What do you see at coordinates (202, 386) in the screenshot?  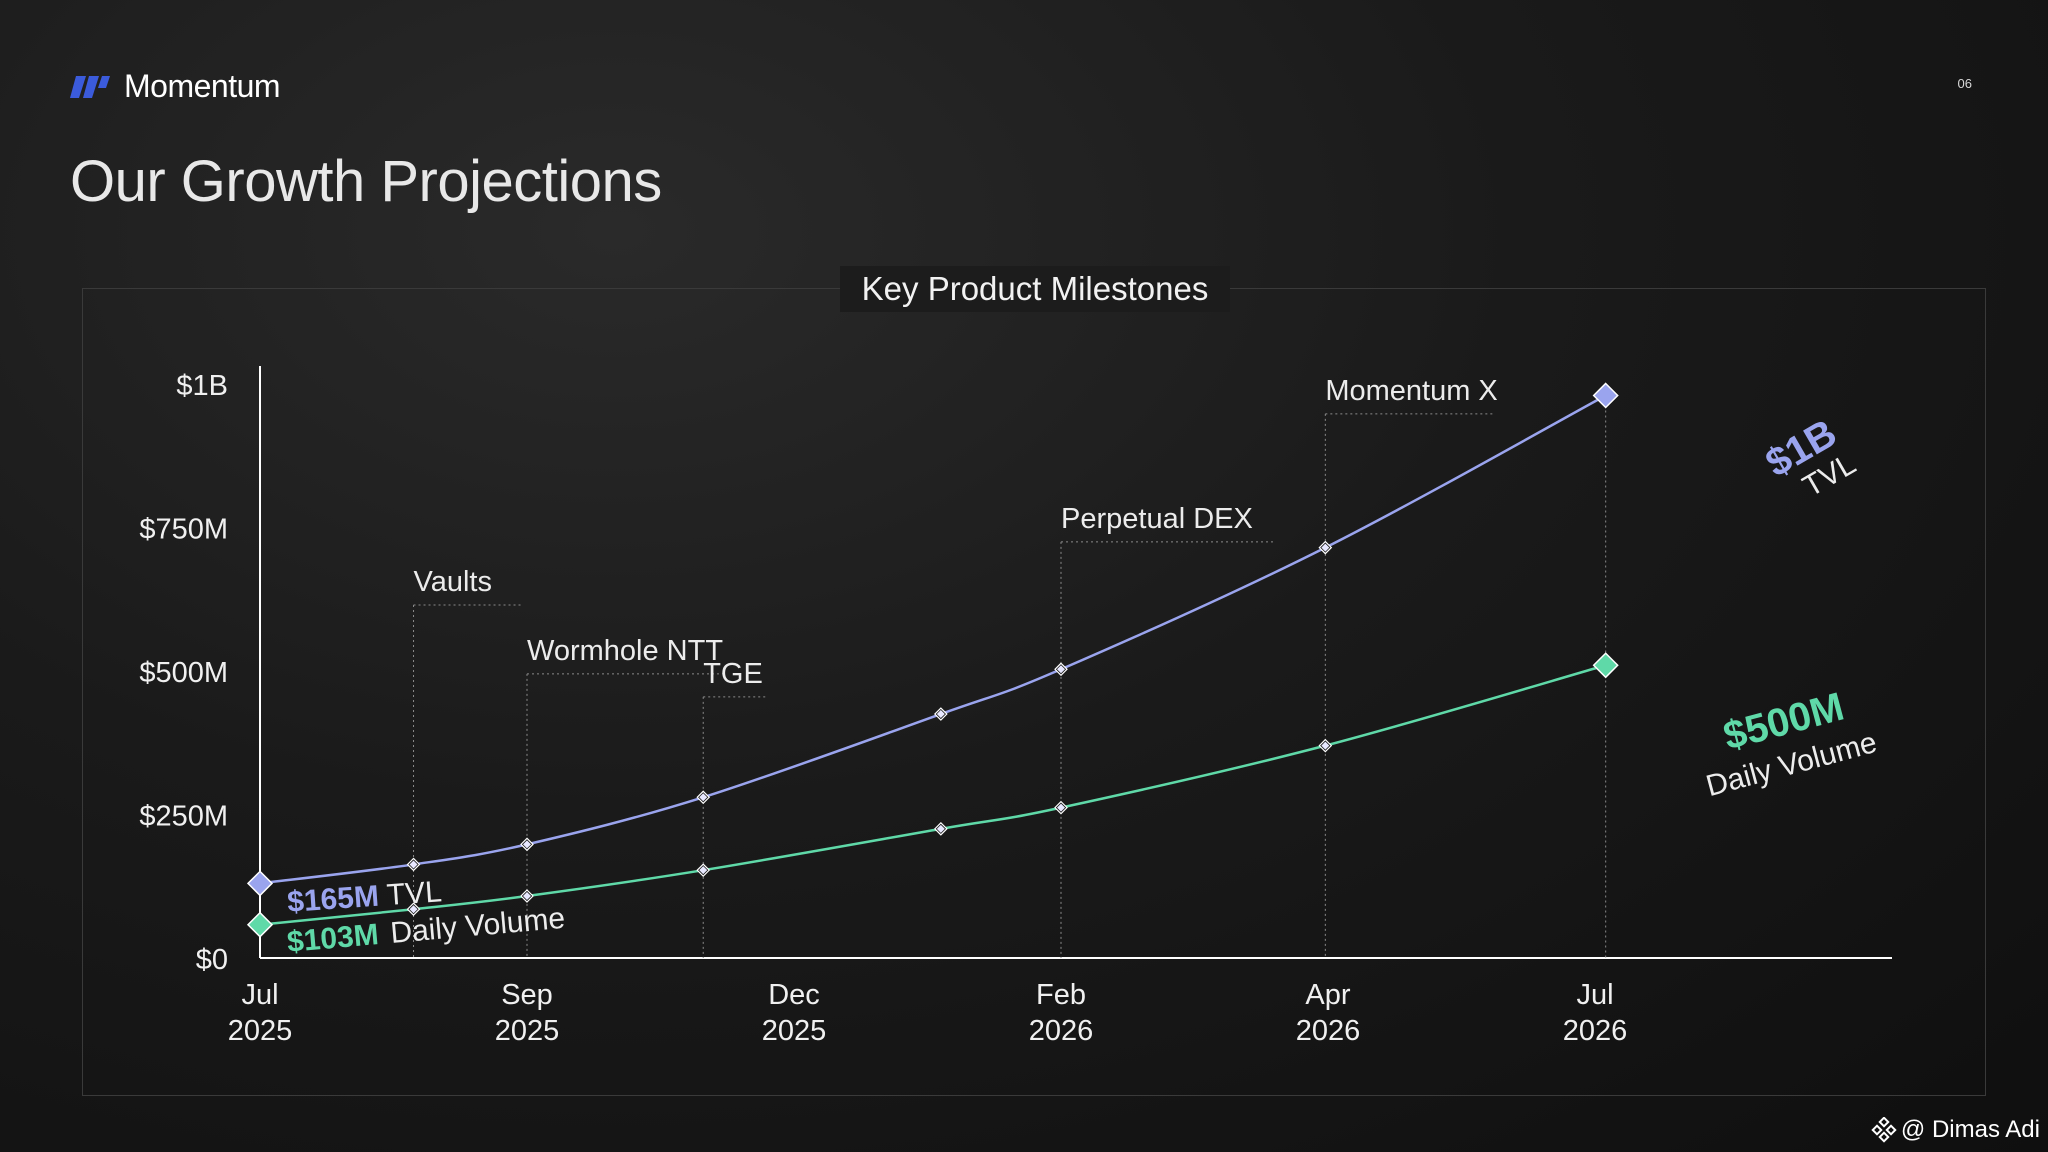 I see `y-tick-label: $1B` at bounding box center [202, 386].